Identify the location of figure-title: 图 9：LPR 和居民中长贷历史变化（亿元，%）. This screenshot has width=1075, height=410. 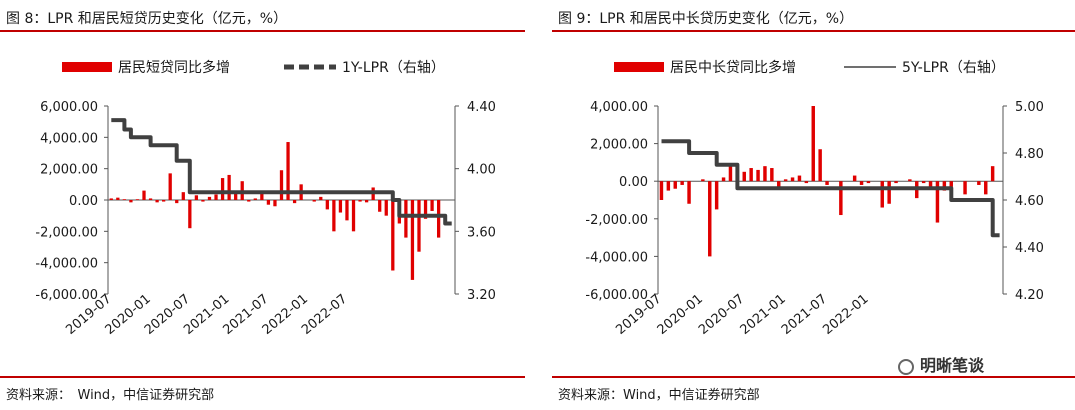
(706, 19).